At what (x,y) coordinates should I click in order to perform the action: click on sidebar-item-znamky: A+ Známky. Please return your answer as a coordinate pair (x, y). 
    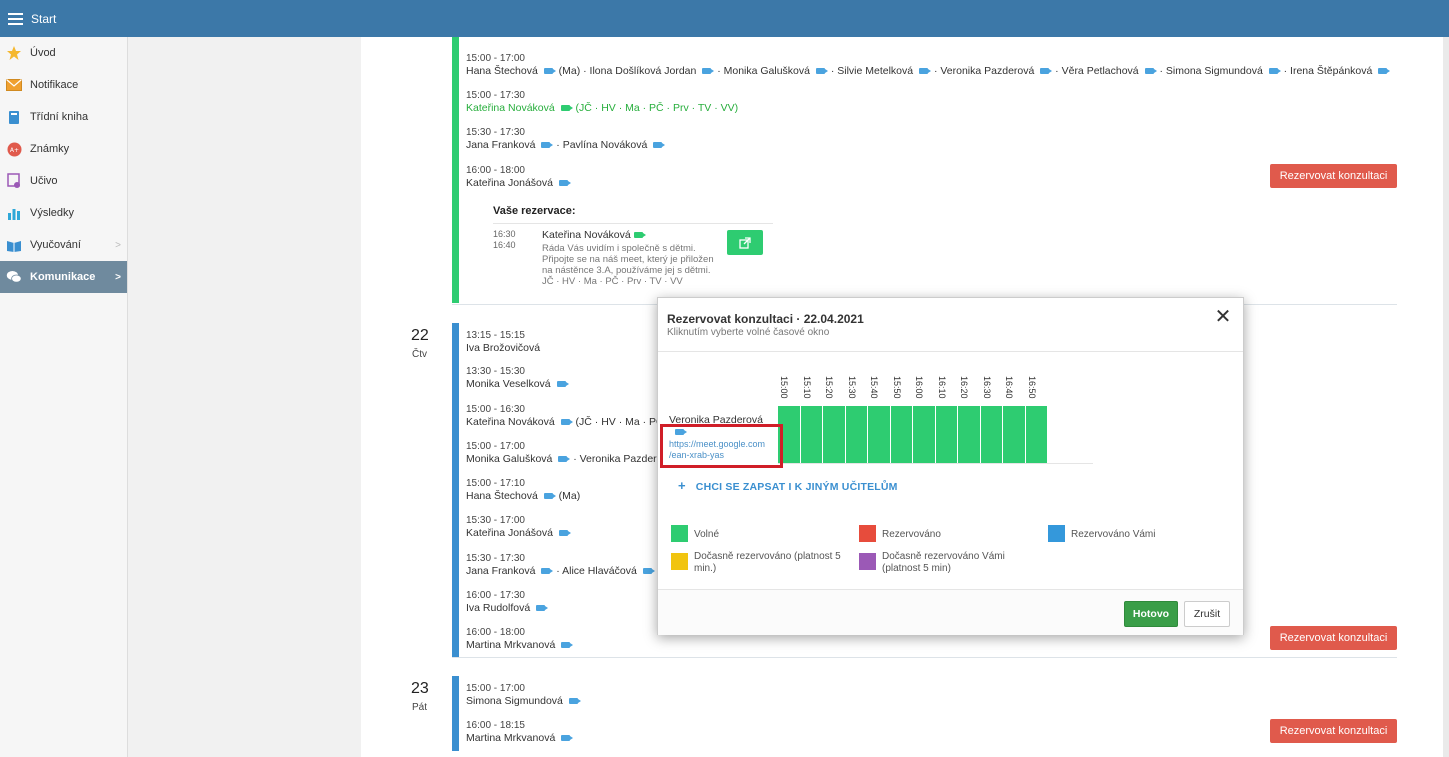
    Looking at the image, I should click on (63, 149).